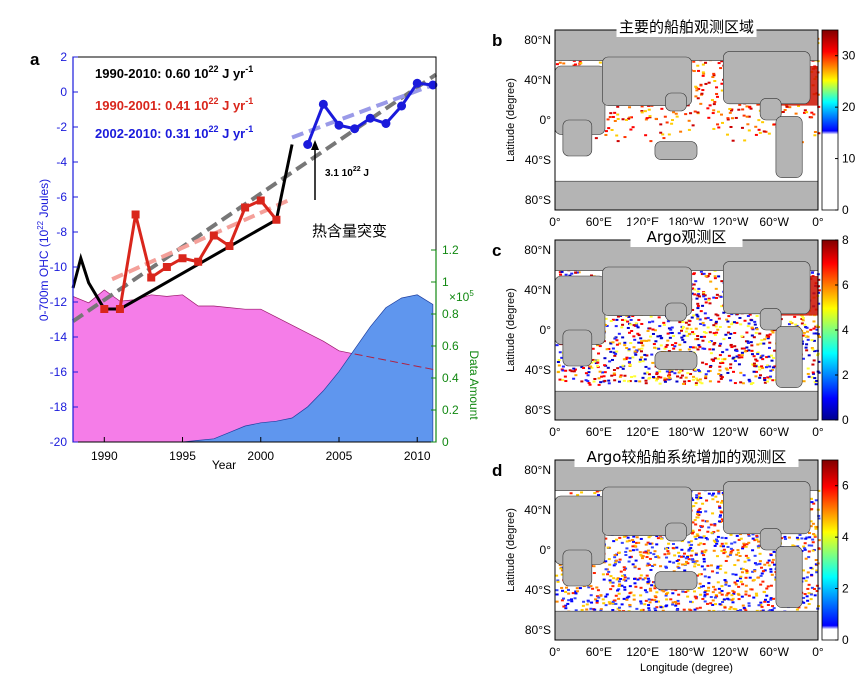 This screenshot has width=866, height=695. I want to click on y2-tick-label: 0.6, so click(450, 346).